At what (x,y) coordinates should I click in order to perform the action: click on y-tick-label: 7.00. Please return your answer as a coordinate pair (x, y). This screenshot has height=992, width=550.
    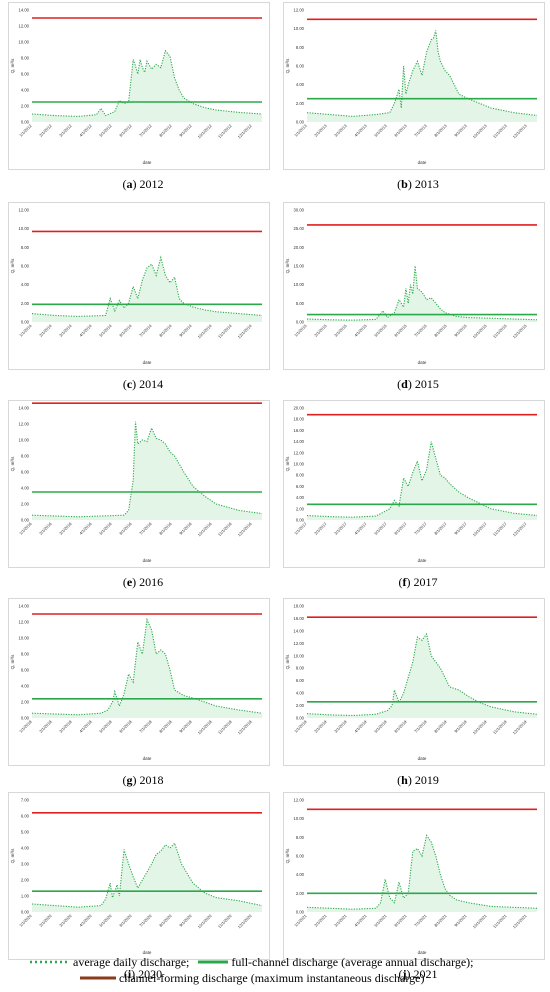
    Looking at the image, I should click on (25, 800).